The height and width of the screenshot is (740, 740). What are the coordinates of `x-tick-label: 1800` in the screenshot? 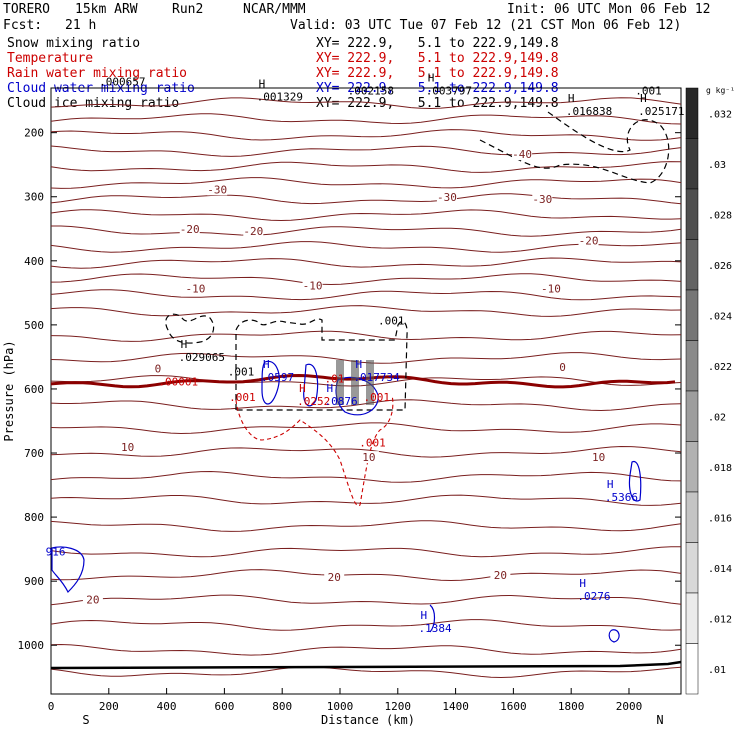 It's located at (571, 706).